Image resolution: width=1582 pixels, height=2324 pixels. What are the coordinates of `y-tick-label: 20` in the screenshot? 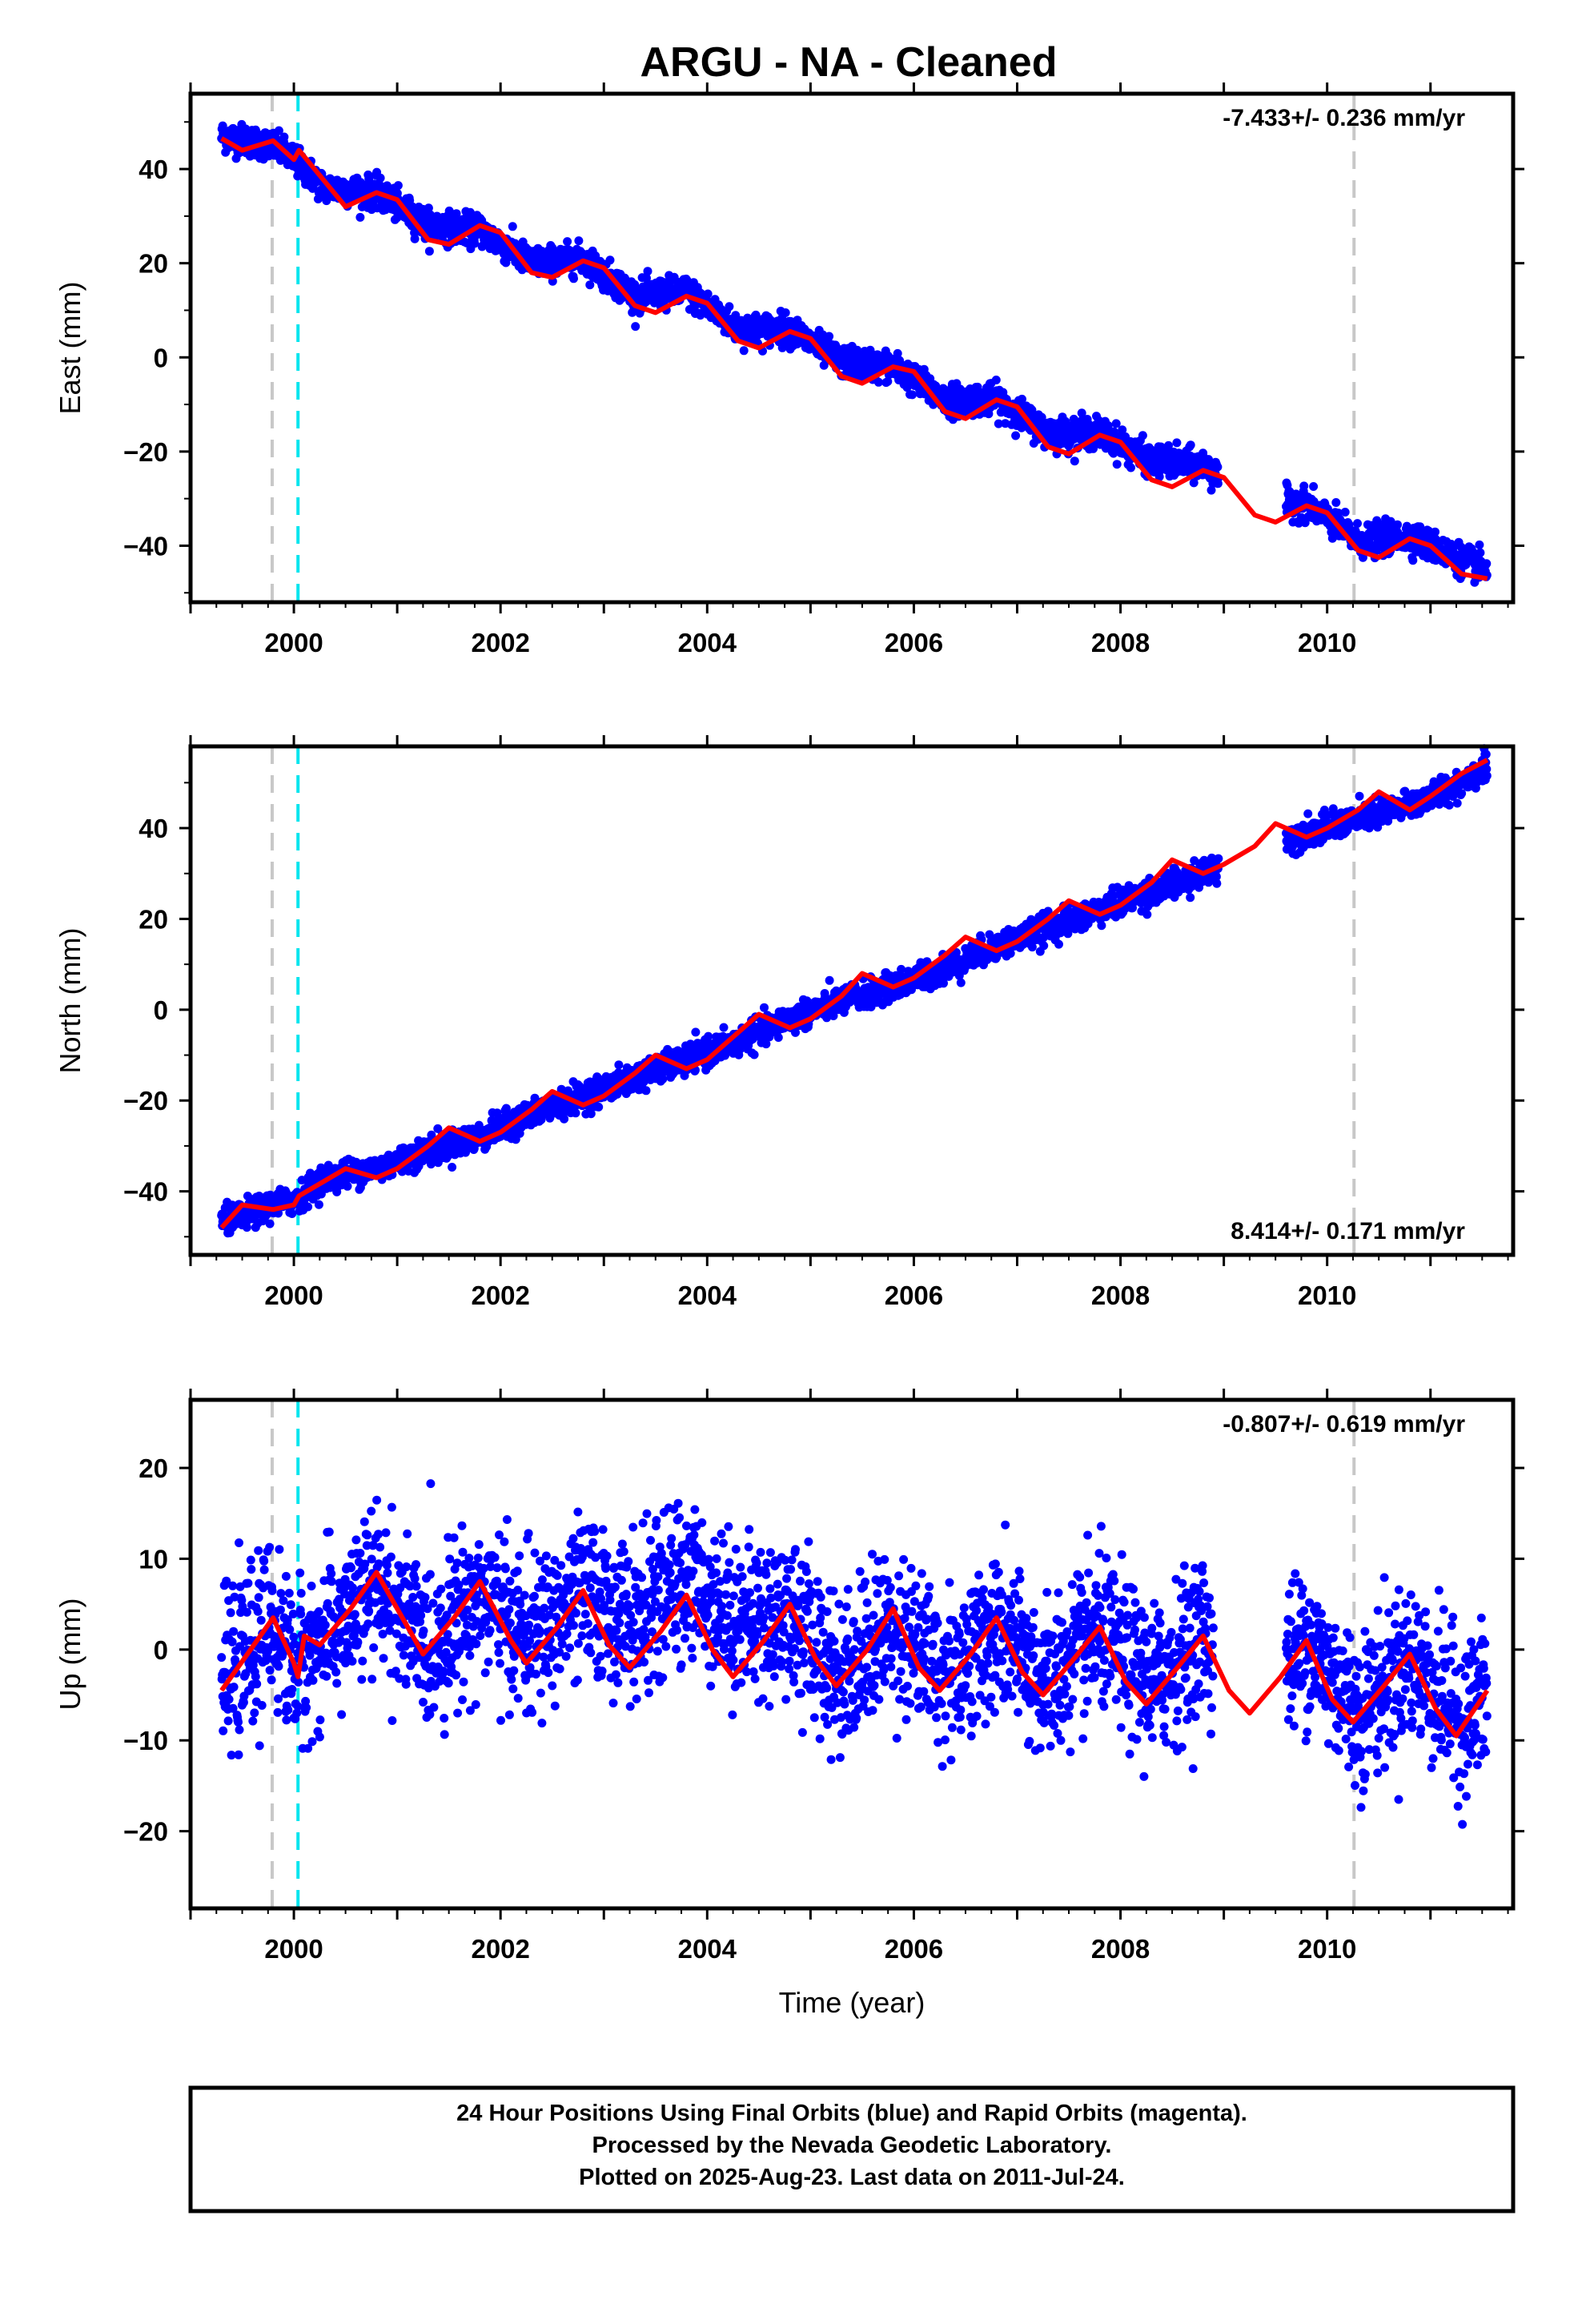 It's located at (154, 264).